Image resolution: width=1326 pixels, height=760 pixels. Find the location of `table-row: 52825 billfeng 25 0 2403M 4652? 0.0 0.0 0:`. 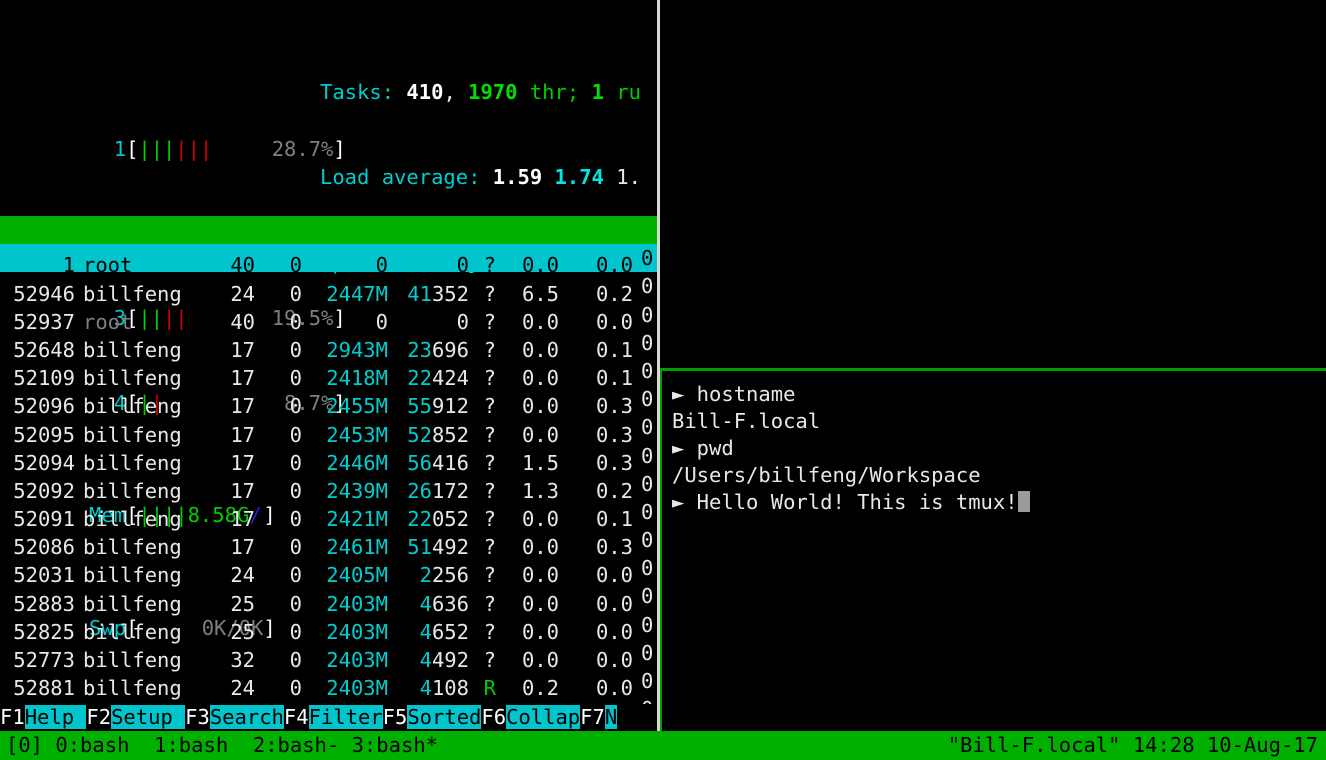

table-row: 52825 billfeng 25 0 2403M 4652? 0.0 0.0 0: is located at coordinates (328, 627).